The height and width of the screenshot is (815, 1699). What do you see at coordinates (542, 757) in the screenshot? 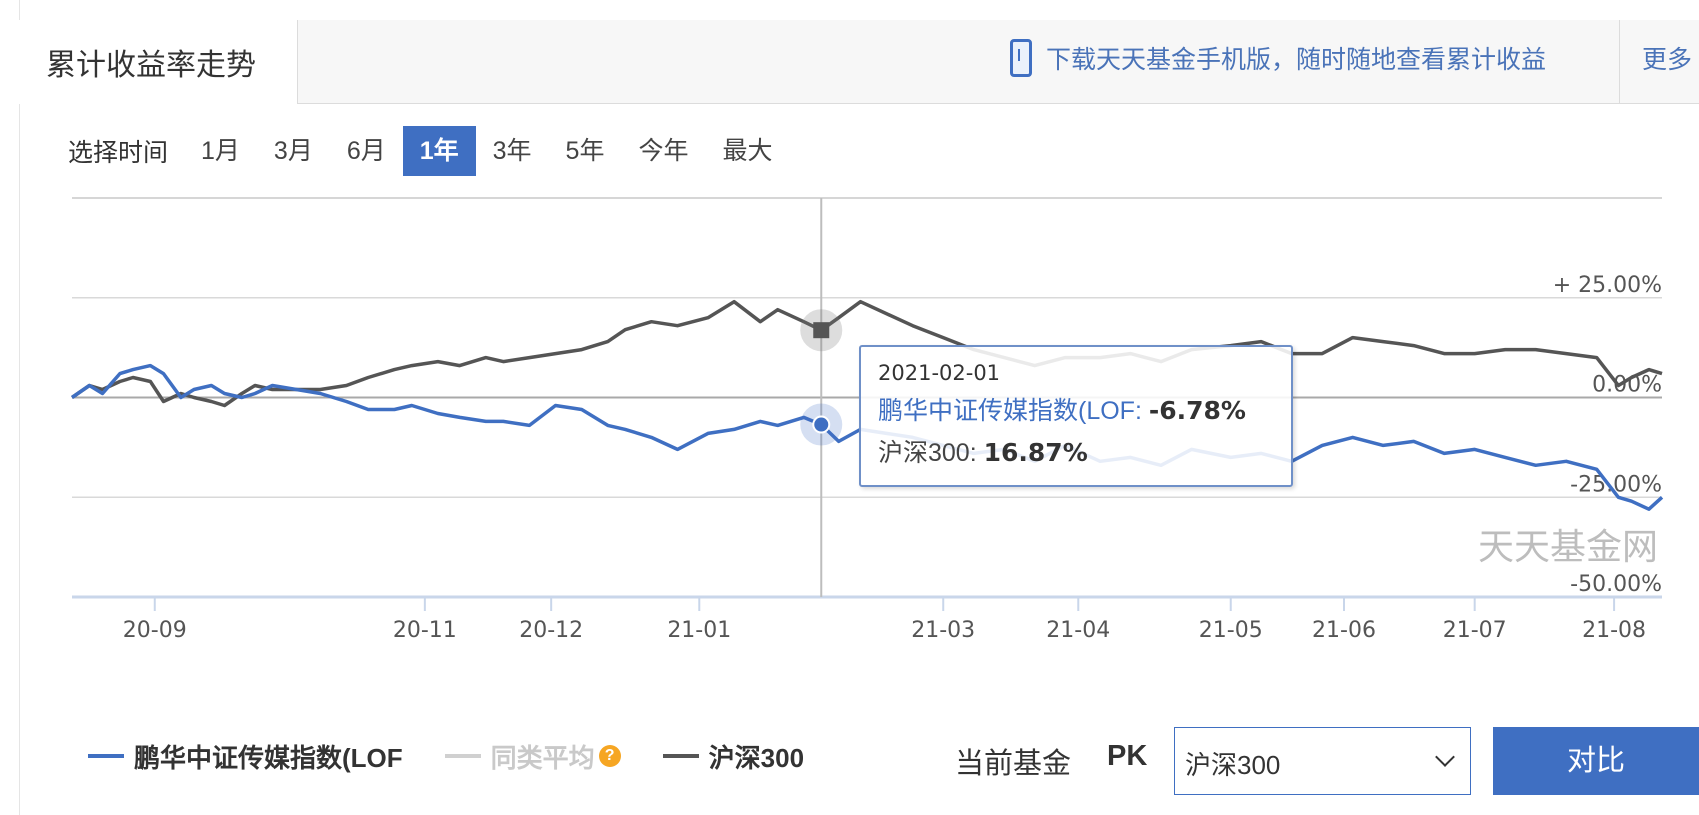
I see `legend-peer-label: 同类平均` at bounding box center [542, 757].